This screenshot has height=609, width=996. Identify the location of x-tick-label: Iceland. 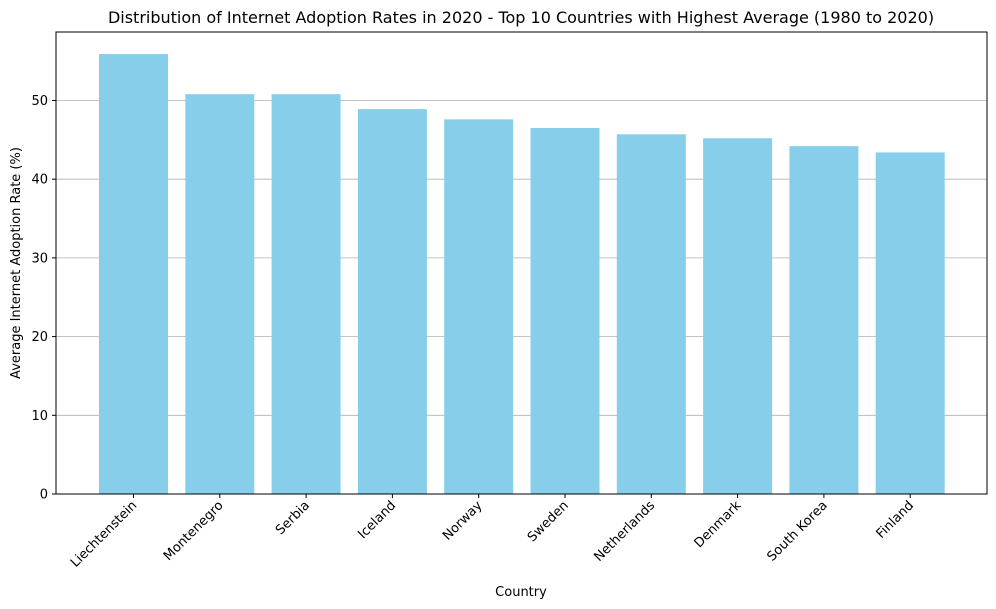
(377, 520).